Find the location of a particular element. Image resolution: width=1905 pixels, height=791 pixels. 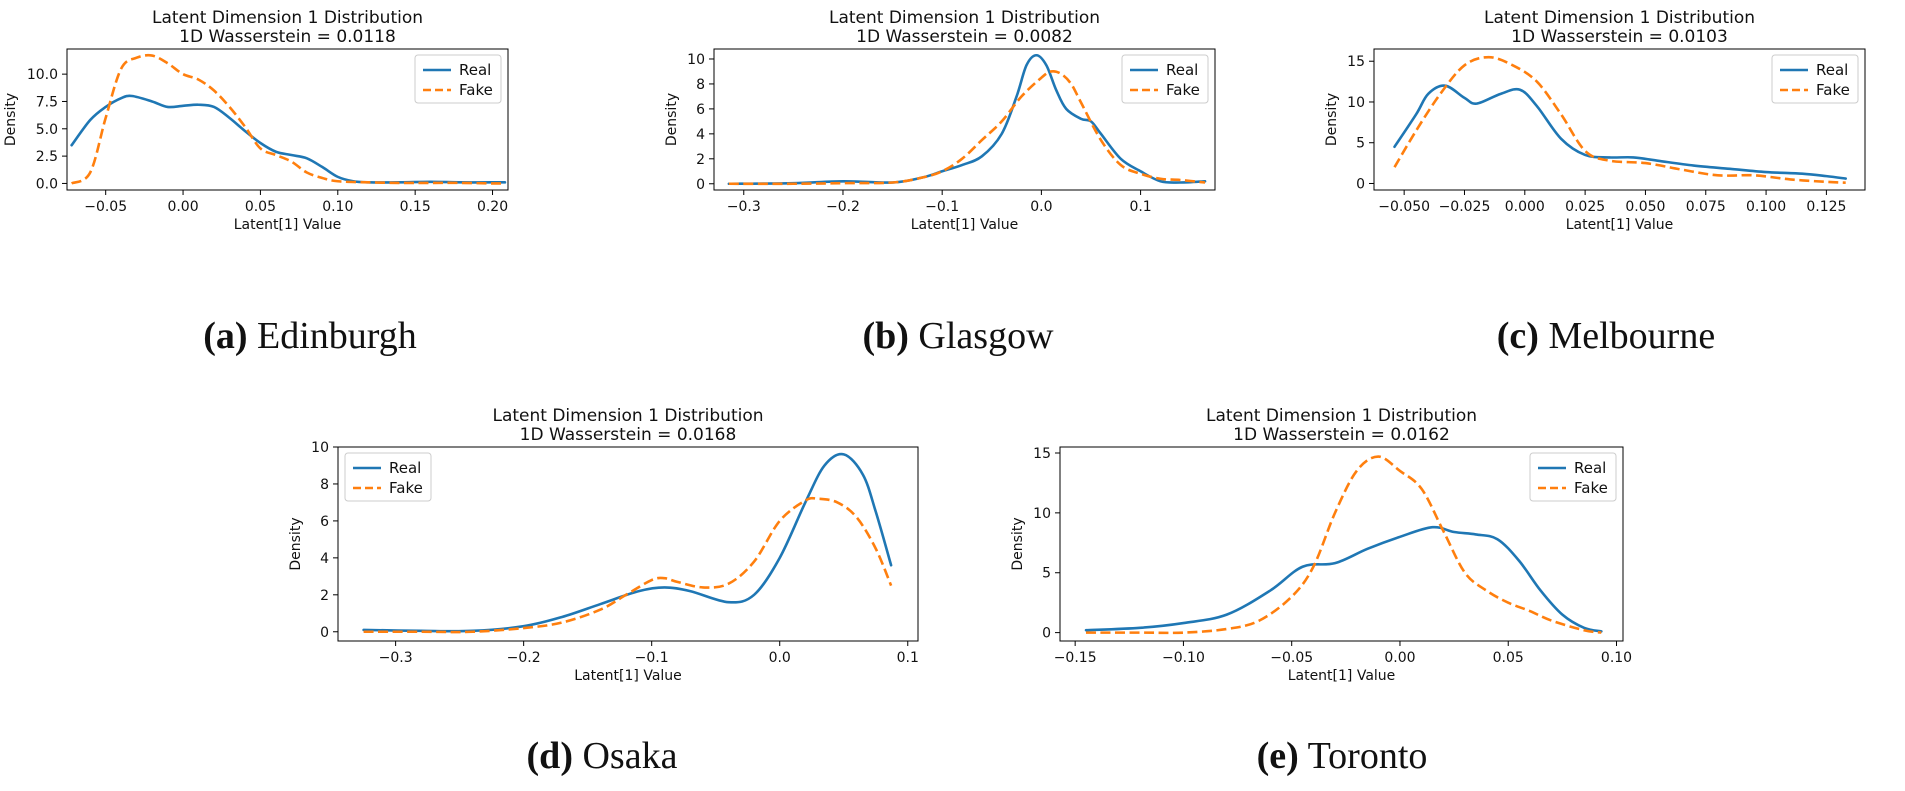

x-tick-label: 0.00 is located at coordinates (1399, 658).